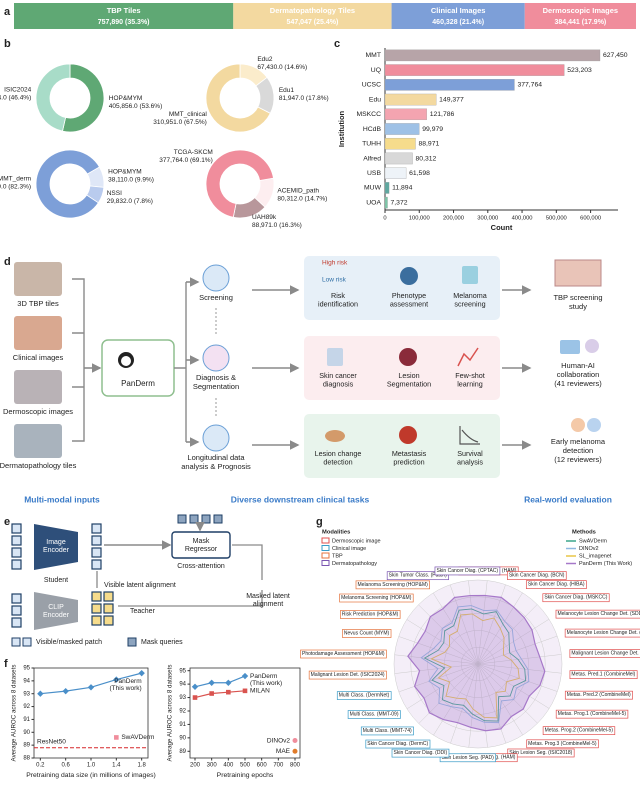 The image size is (640, 791). I want to click on category-label: Metas. Prog.2 (CombineMel-5), so click(579, 731).